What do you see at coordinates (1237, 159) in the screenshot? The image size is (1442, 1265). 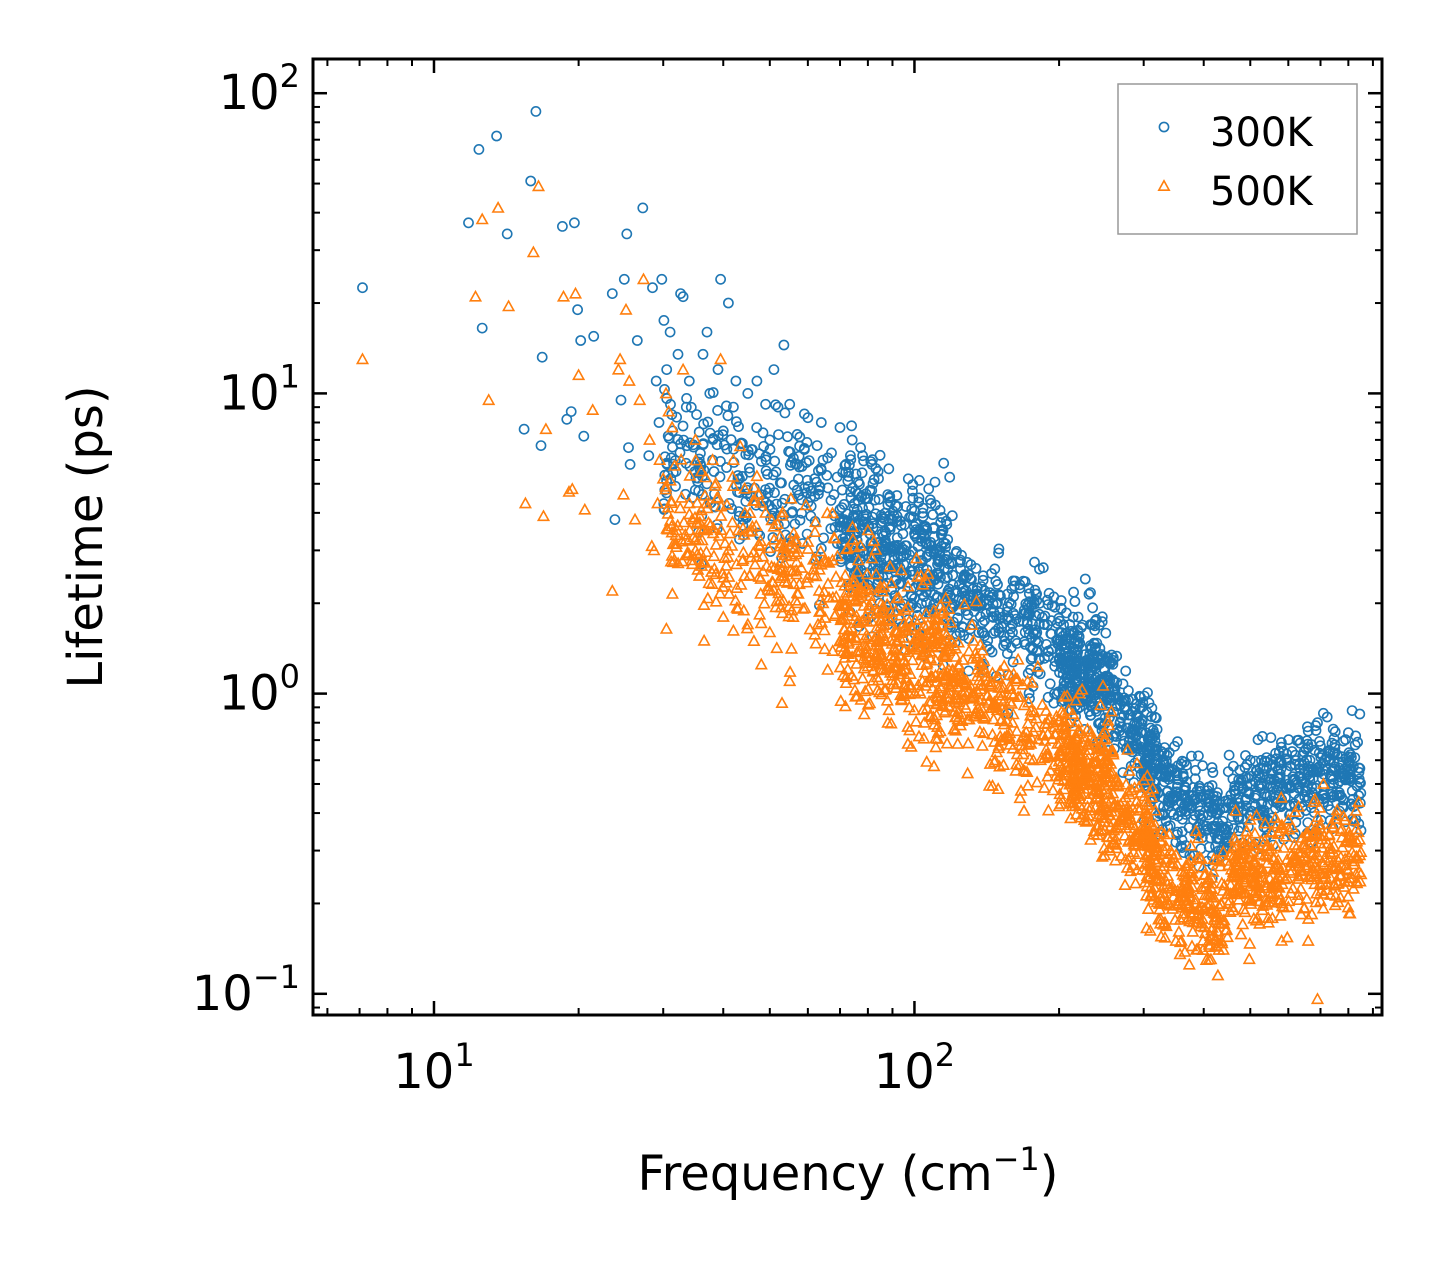 I see `legend: 300K 500K` at bounding box center [1237, 159].